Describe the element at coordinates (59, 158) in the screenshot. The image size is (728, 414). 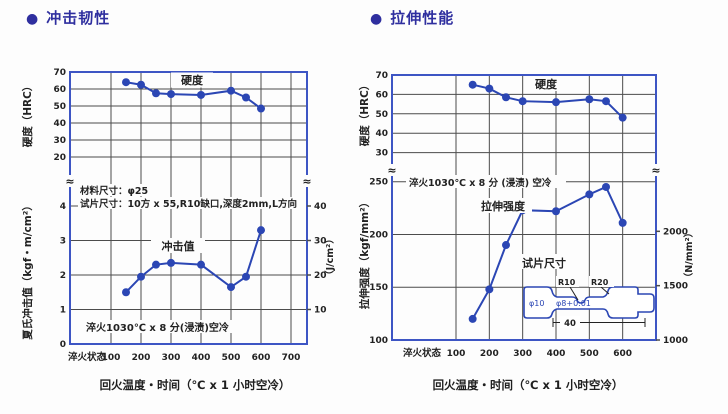
I see `y-tick-label: 20` at that location.